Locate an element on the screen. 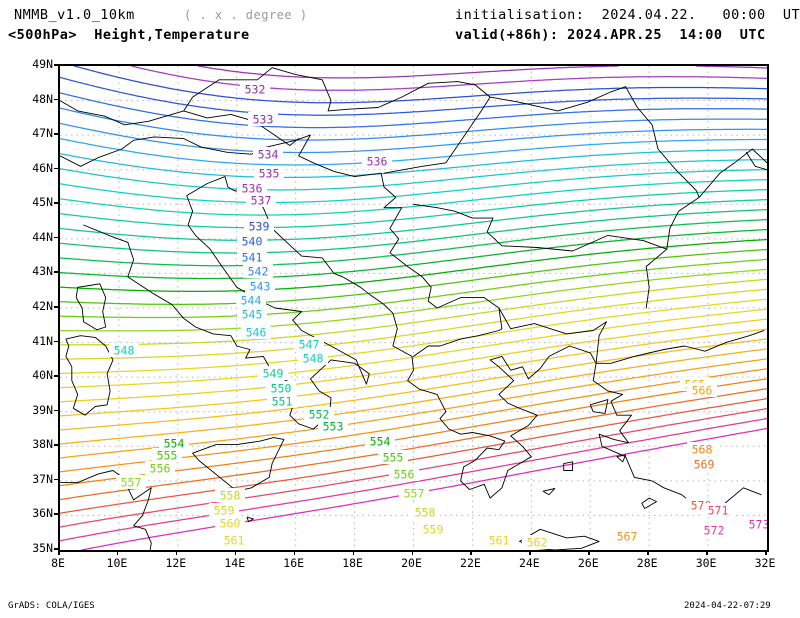 The height and width of the screenshot is (618, 800). y-axis-tick-38N: 38N is located at coordinates (42, 444).